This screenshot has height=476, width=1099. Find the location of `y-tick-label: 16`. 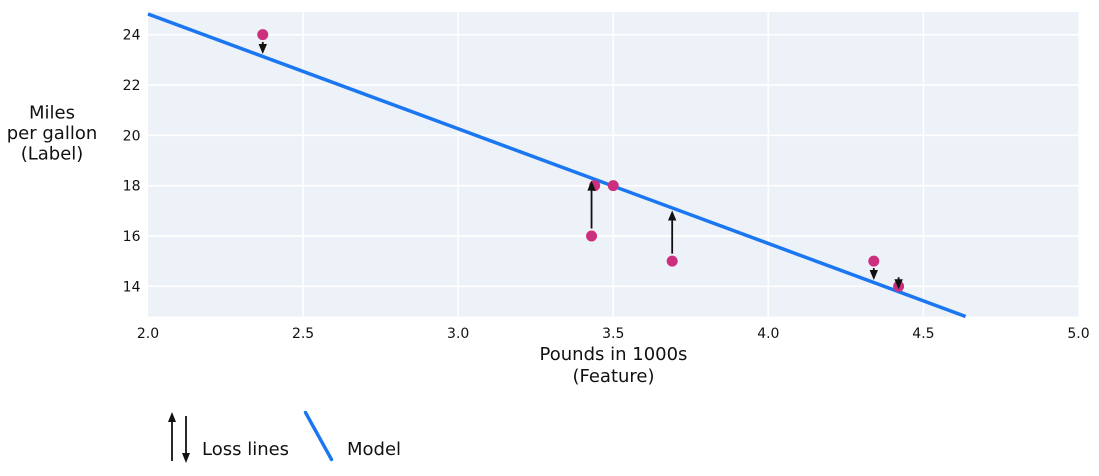

y-tick-label: 16 is located at coordinates (132, 237).